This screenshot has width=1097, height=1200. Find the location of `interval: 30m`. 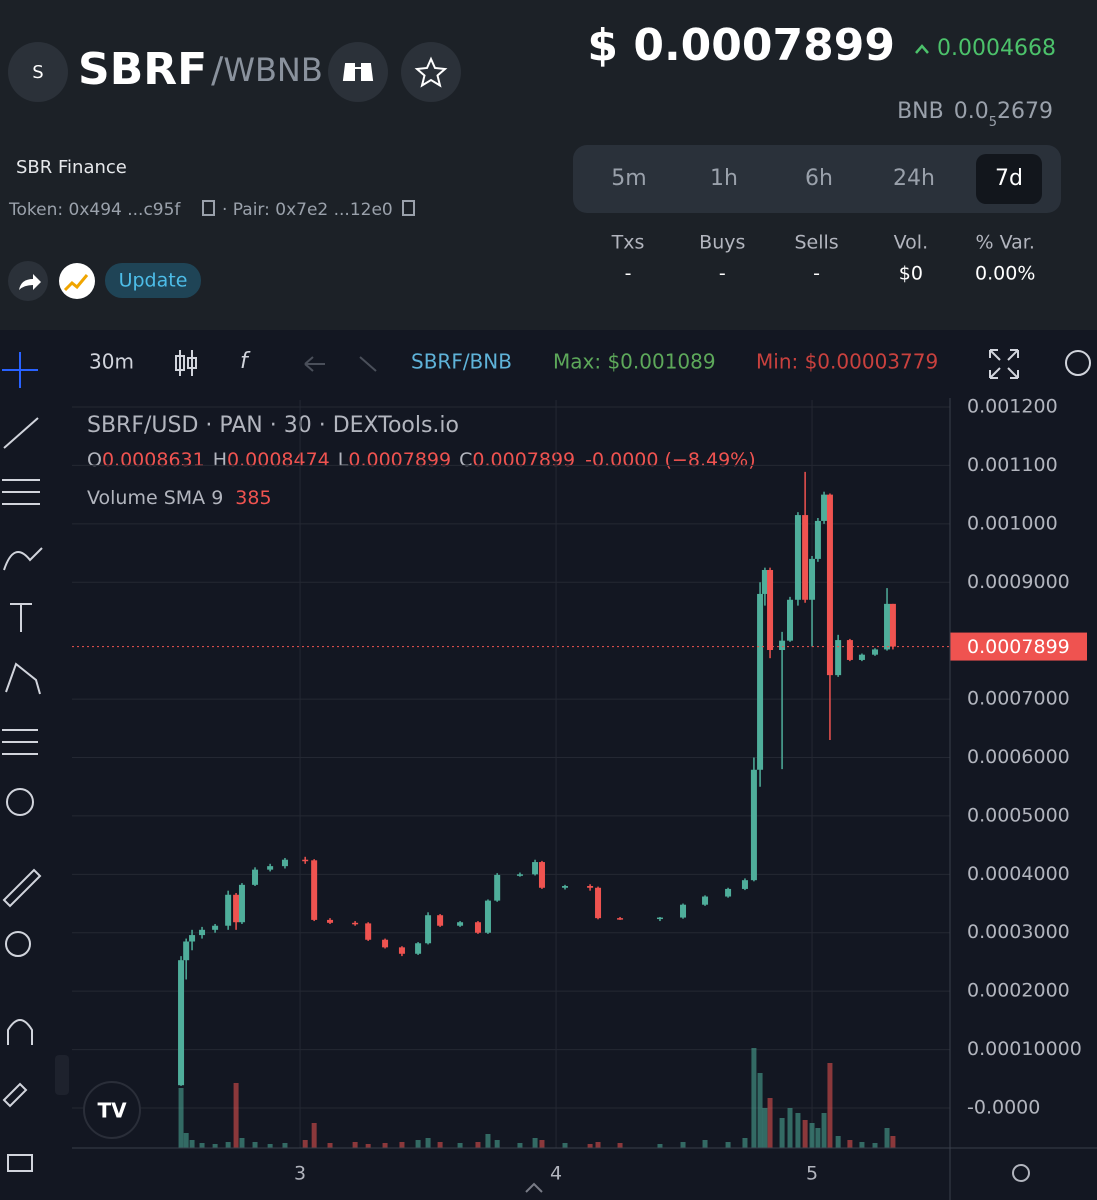

interval: 30m is located at coordinates (111, 362).